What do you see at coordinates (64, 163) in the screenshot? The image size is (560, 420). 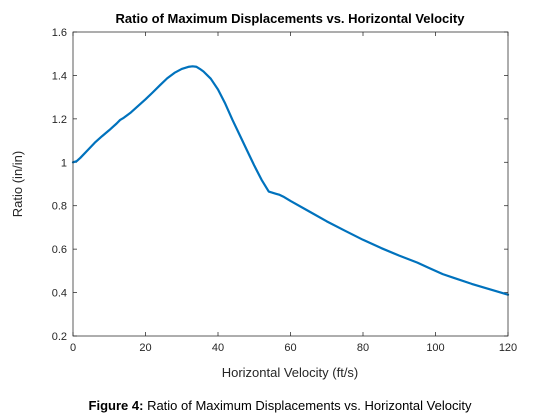 I see `y-tick-label: 1` at bounding box center [64, 163].